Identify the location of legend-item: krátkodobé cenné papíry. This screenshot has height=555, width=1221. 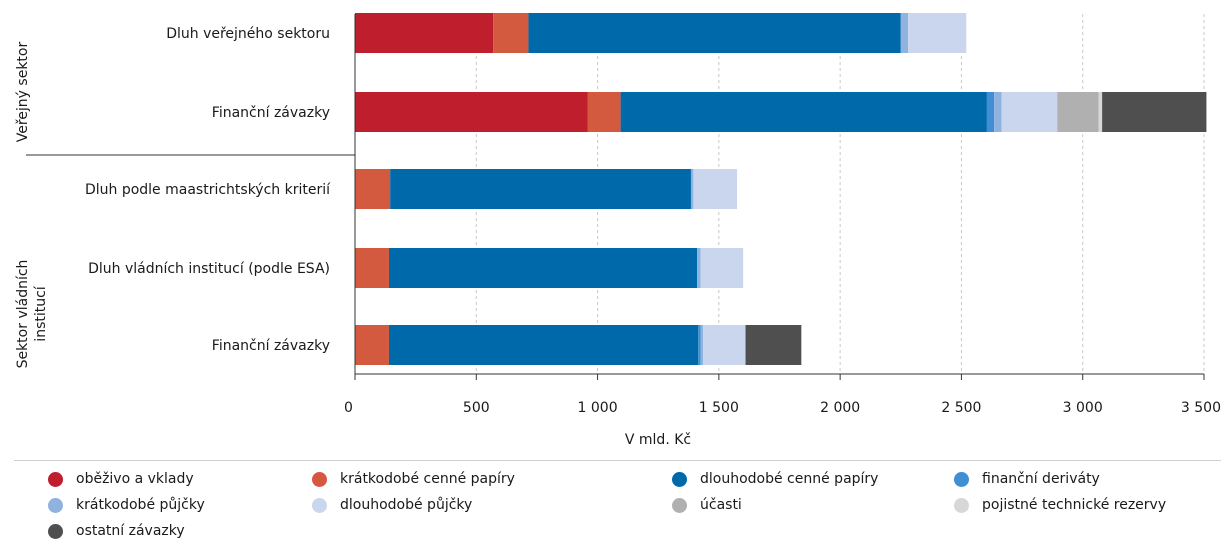
(413, 479).